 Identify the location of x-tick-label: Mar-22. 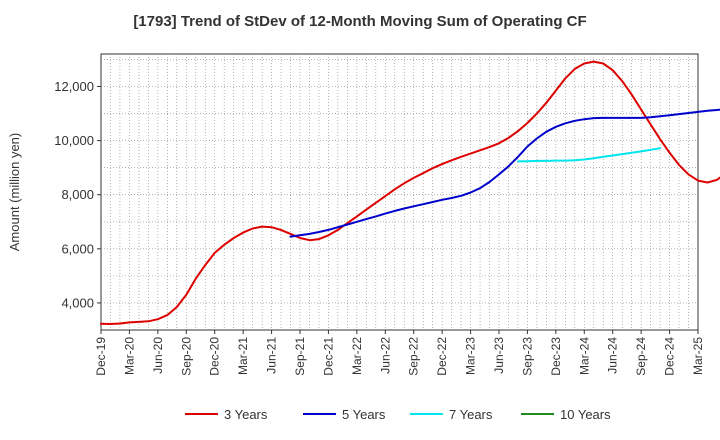
(357, 356).